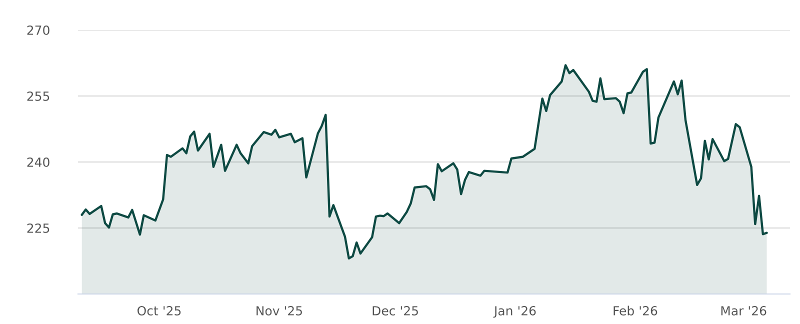 This screenshot has height=324, width=800. Describe the element at coordinates (38, 96) in the screenshot. I see `y-tick-label: 255` at that location.